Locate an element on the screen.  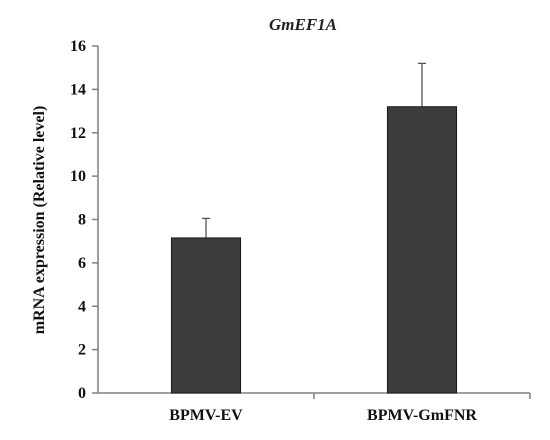
chart-title: GmEF1A is located at coordinates (303, 24).